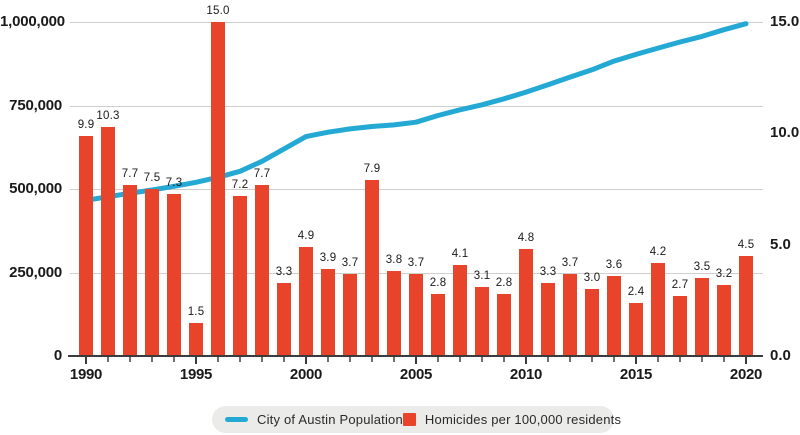 The image size is (800, 435). I want to click on bar-2001, so click(328, 312).